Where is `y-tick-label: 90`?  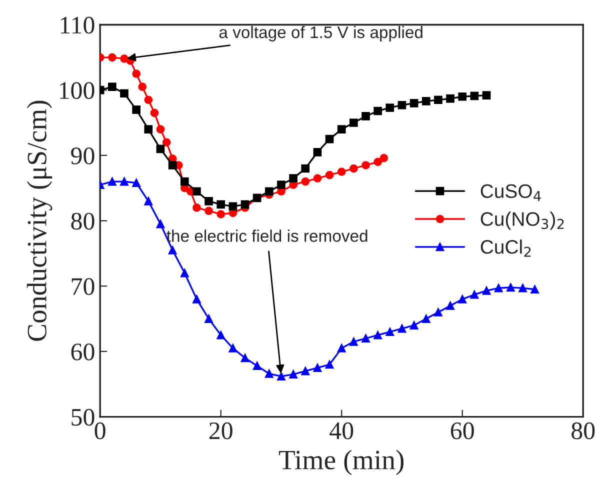
y-tick-label: 90 is located at coordinates (82, 155).